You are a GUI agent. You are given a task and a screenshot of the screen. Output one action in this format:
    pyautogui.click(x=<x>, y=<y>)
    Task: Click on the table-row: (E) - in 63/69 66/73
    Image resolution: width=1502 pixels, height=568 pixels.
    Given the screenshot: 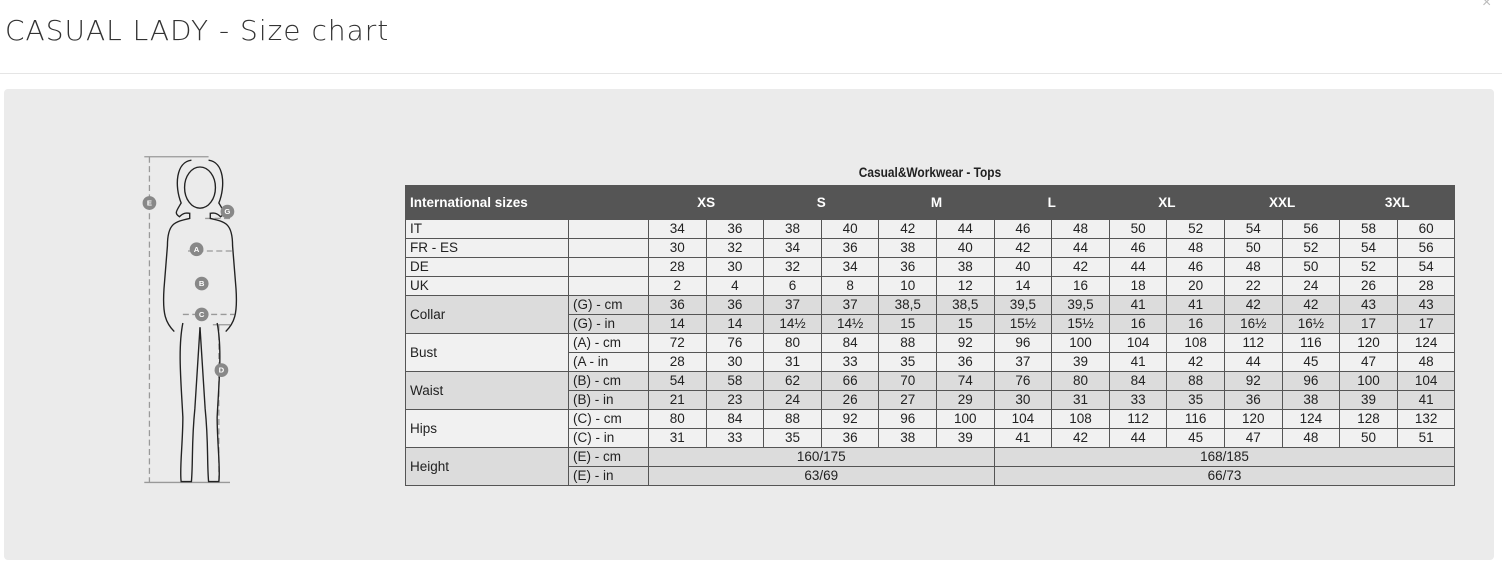 What is the action you would take?
    pyautogui.click(x=931, y=476)
    